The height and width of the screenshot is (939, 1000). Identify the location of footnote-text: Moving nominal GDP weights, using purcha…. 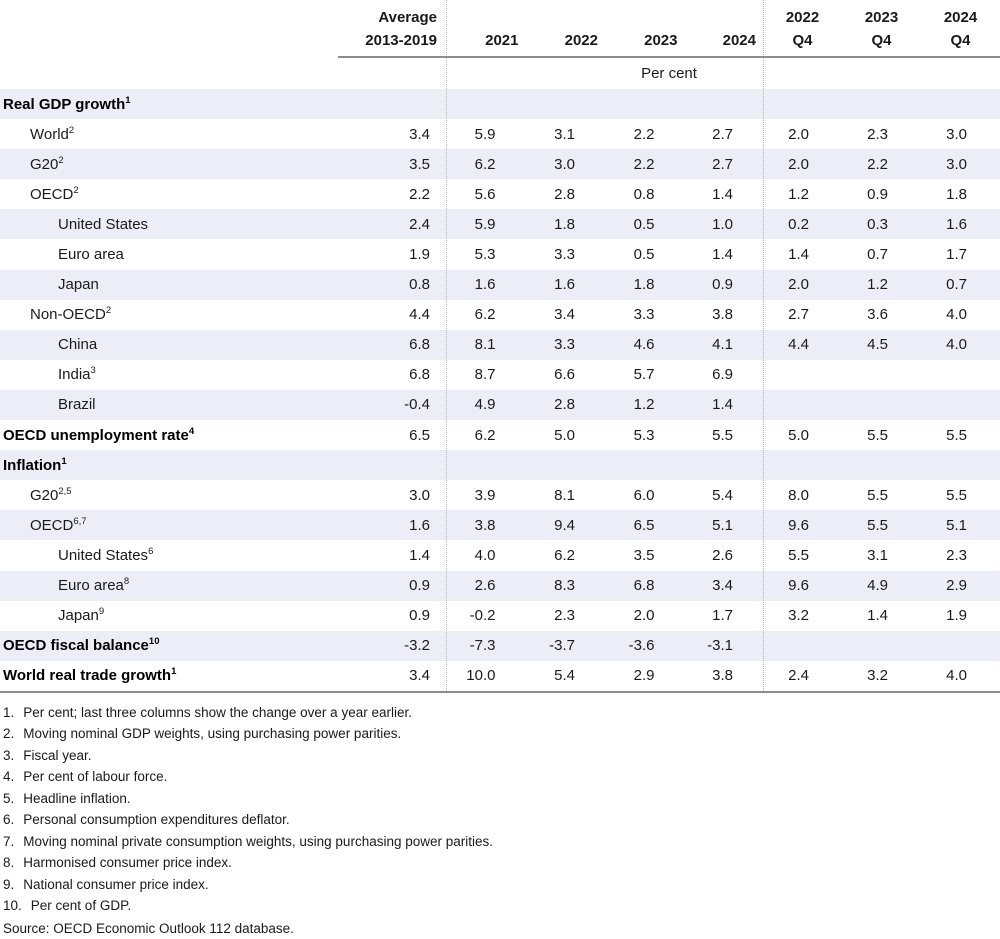
(212, 734).